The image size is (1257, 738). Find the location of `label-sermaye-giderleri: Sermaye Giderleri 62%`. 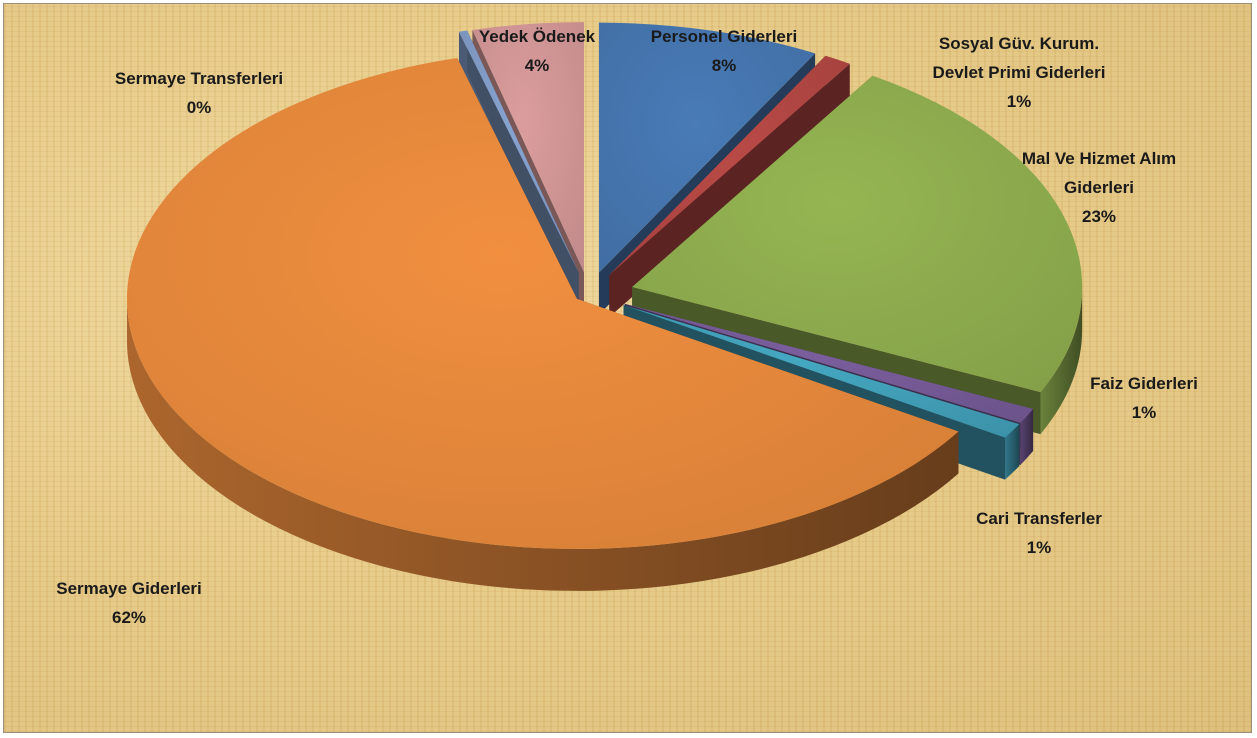

label-sermaye-giderleri: Sermaye Giderleri 62% is located at coordinates (129, 603).